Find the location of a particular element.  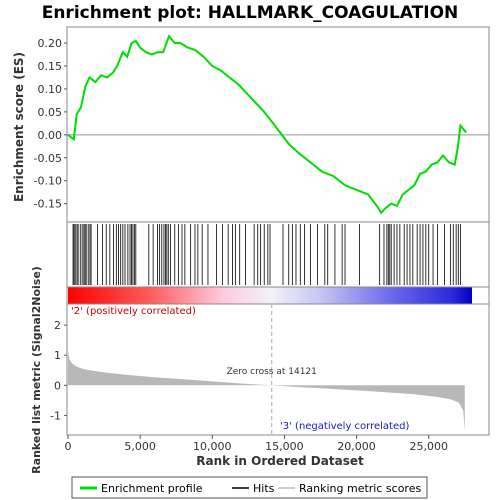

x-tick-label: 5,000 is located at coordinates (140, 446).